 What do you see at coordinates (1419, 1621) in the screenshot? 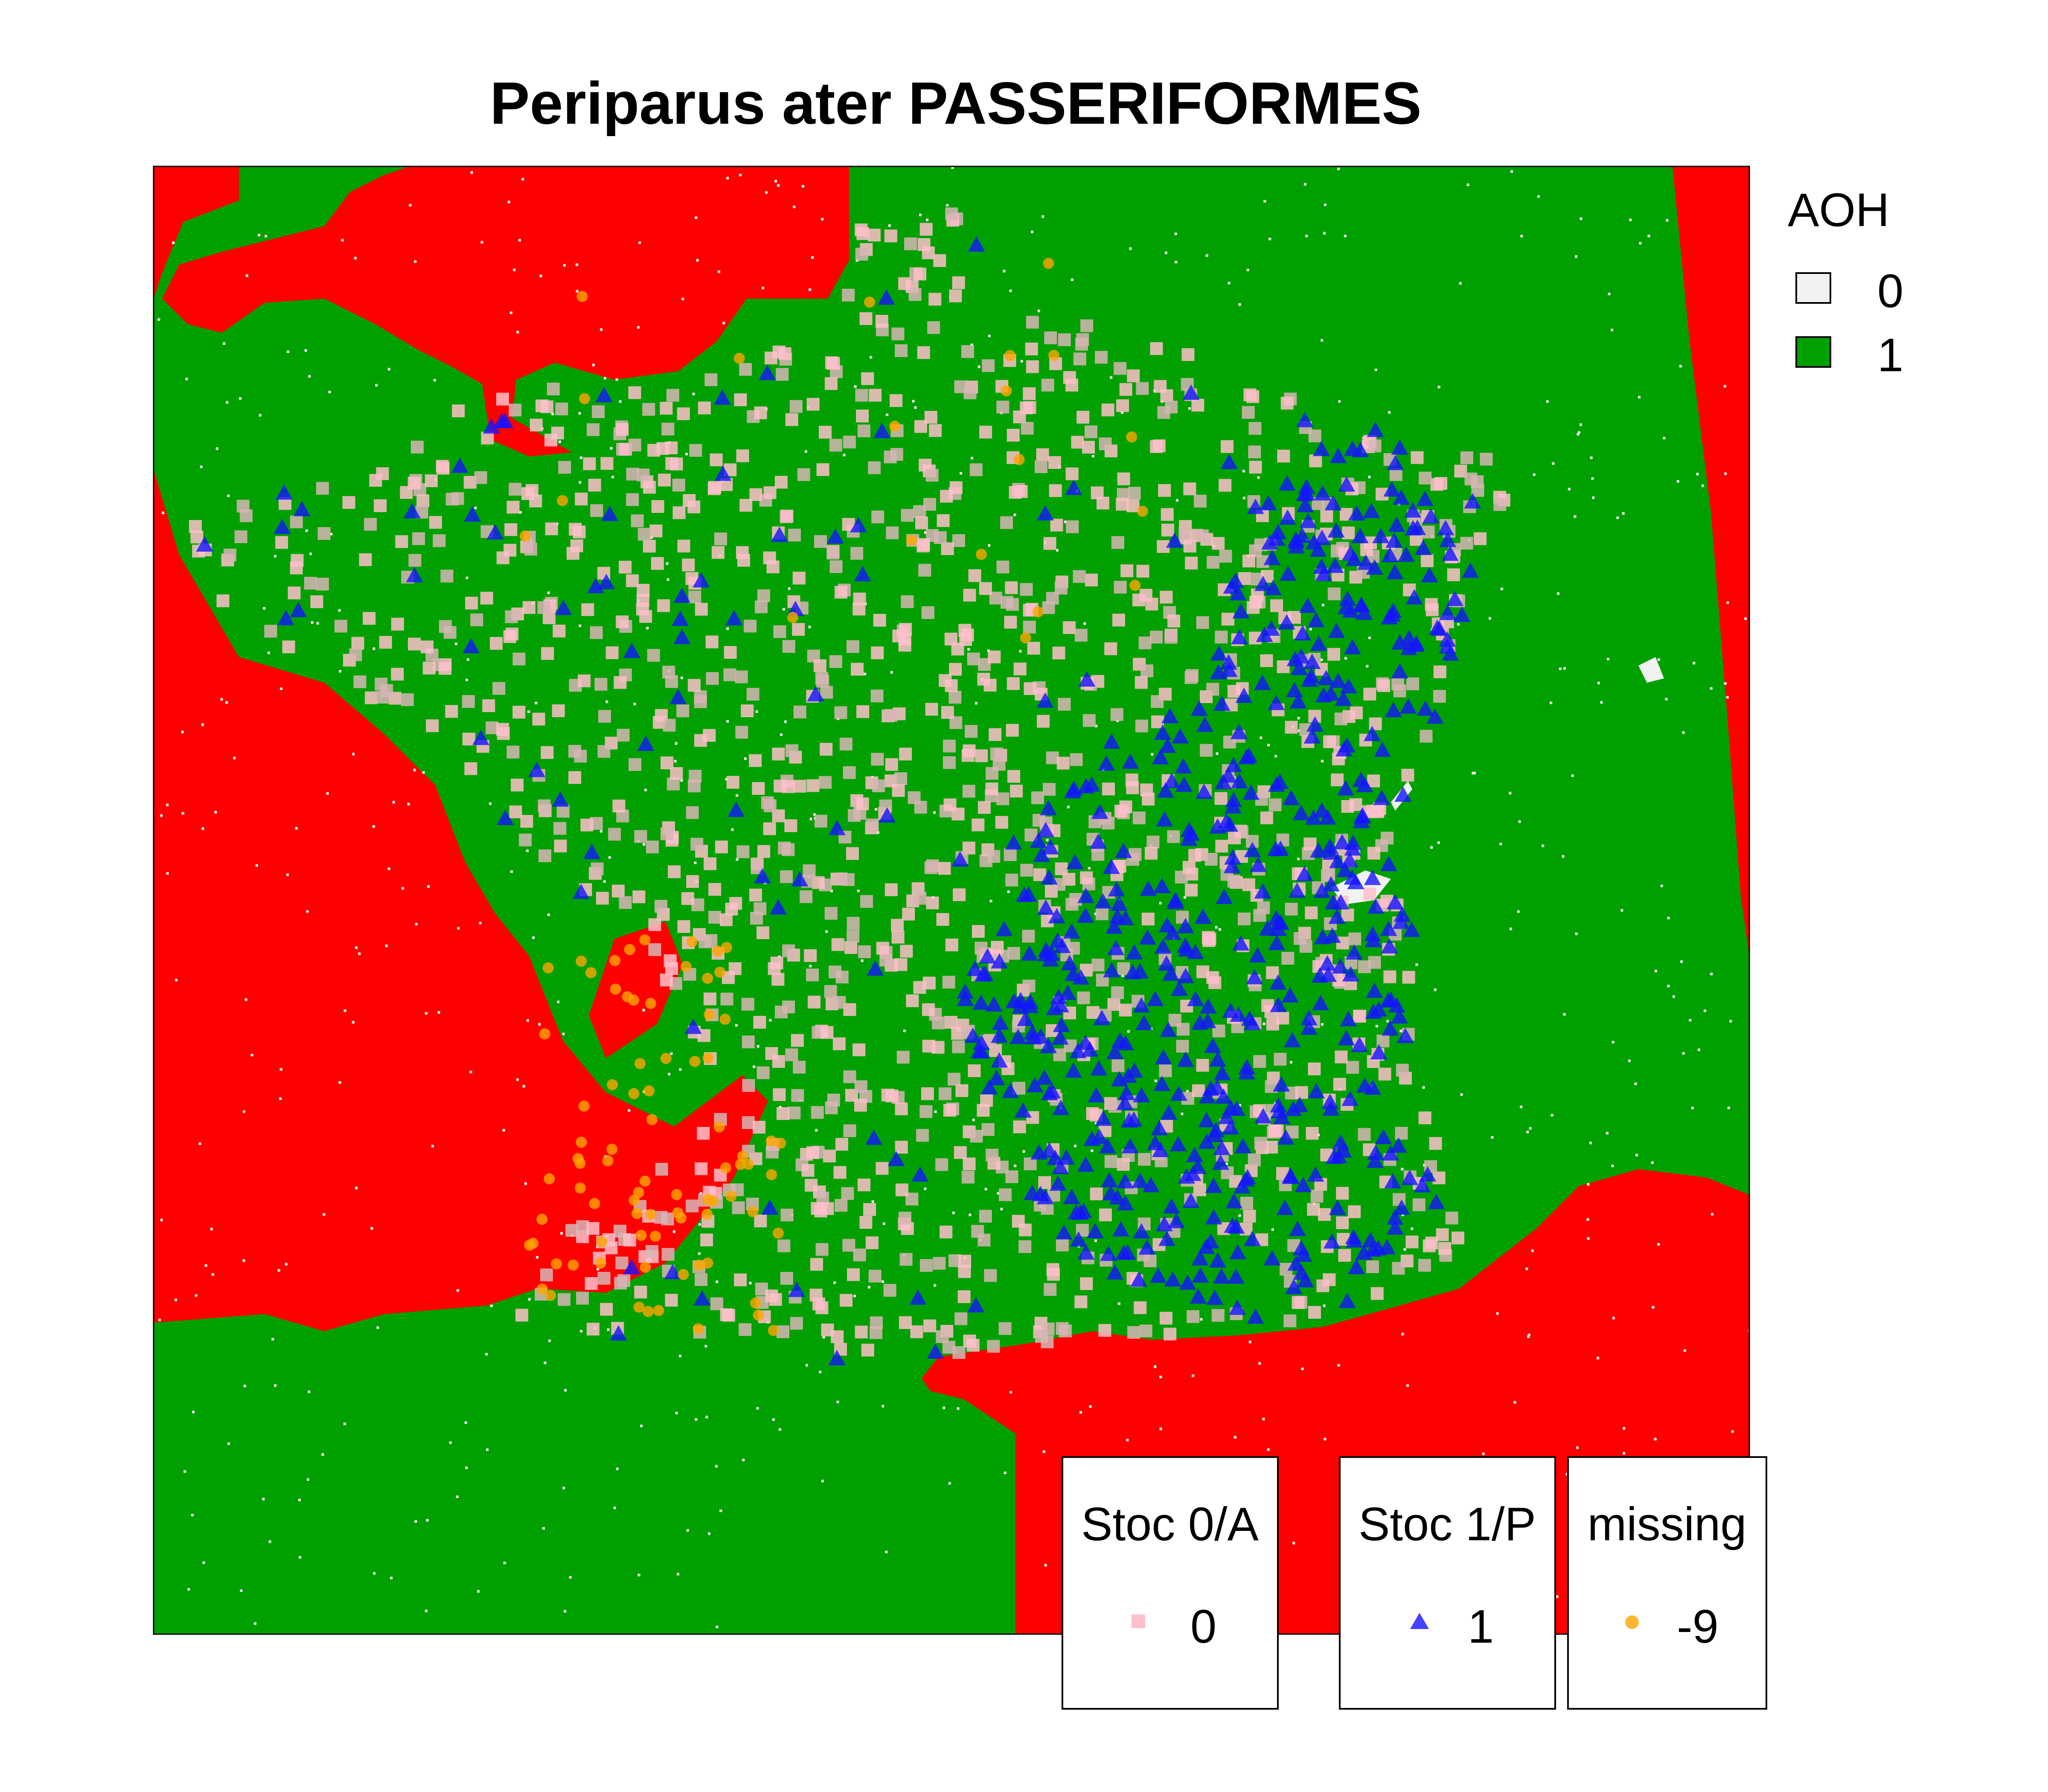
I see `presence-key` at bounding box center [1419, 1621].